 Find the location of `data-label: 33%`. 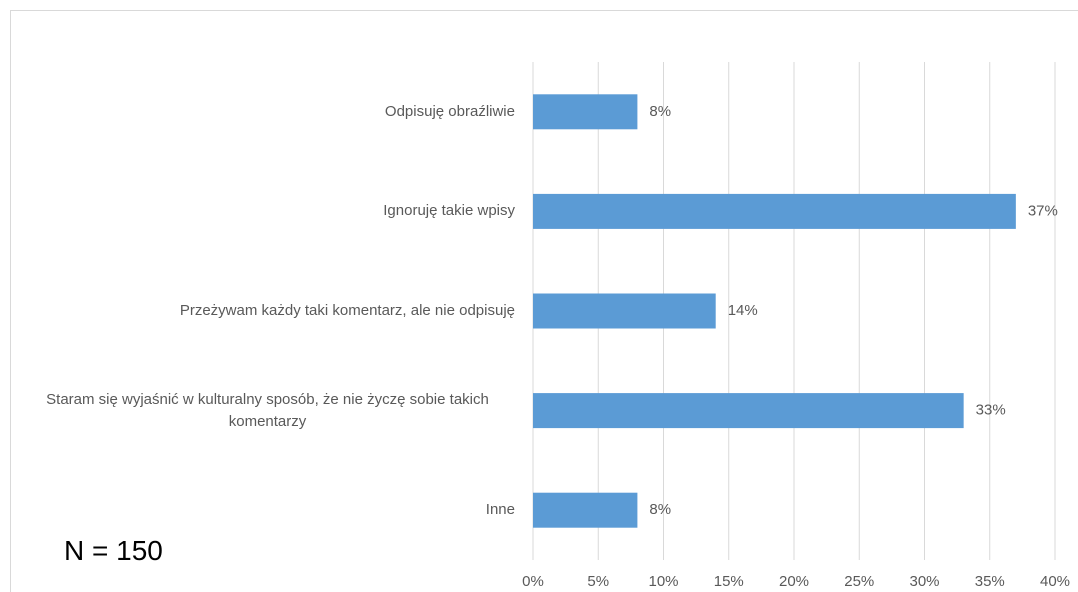

data-label: 33% is located at coordinates (991, 410).